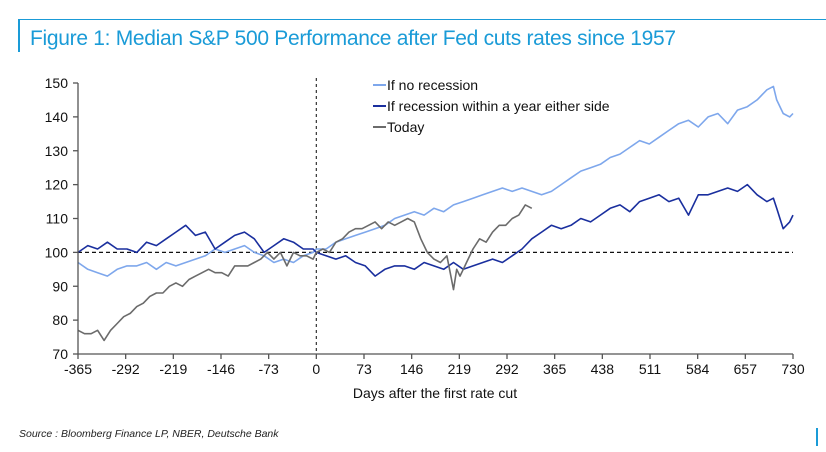 The height and width of the screenshot is (452, 826). I want to click on title-accent-bar, so click(19, 35).